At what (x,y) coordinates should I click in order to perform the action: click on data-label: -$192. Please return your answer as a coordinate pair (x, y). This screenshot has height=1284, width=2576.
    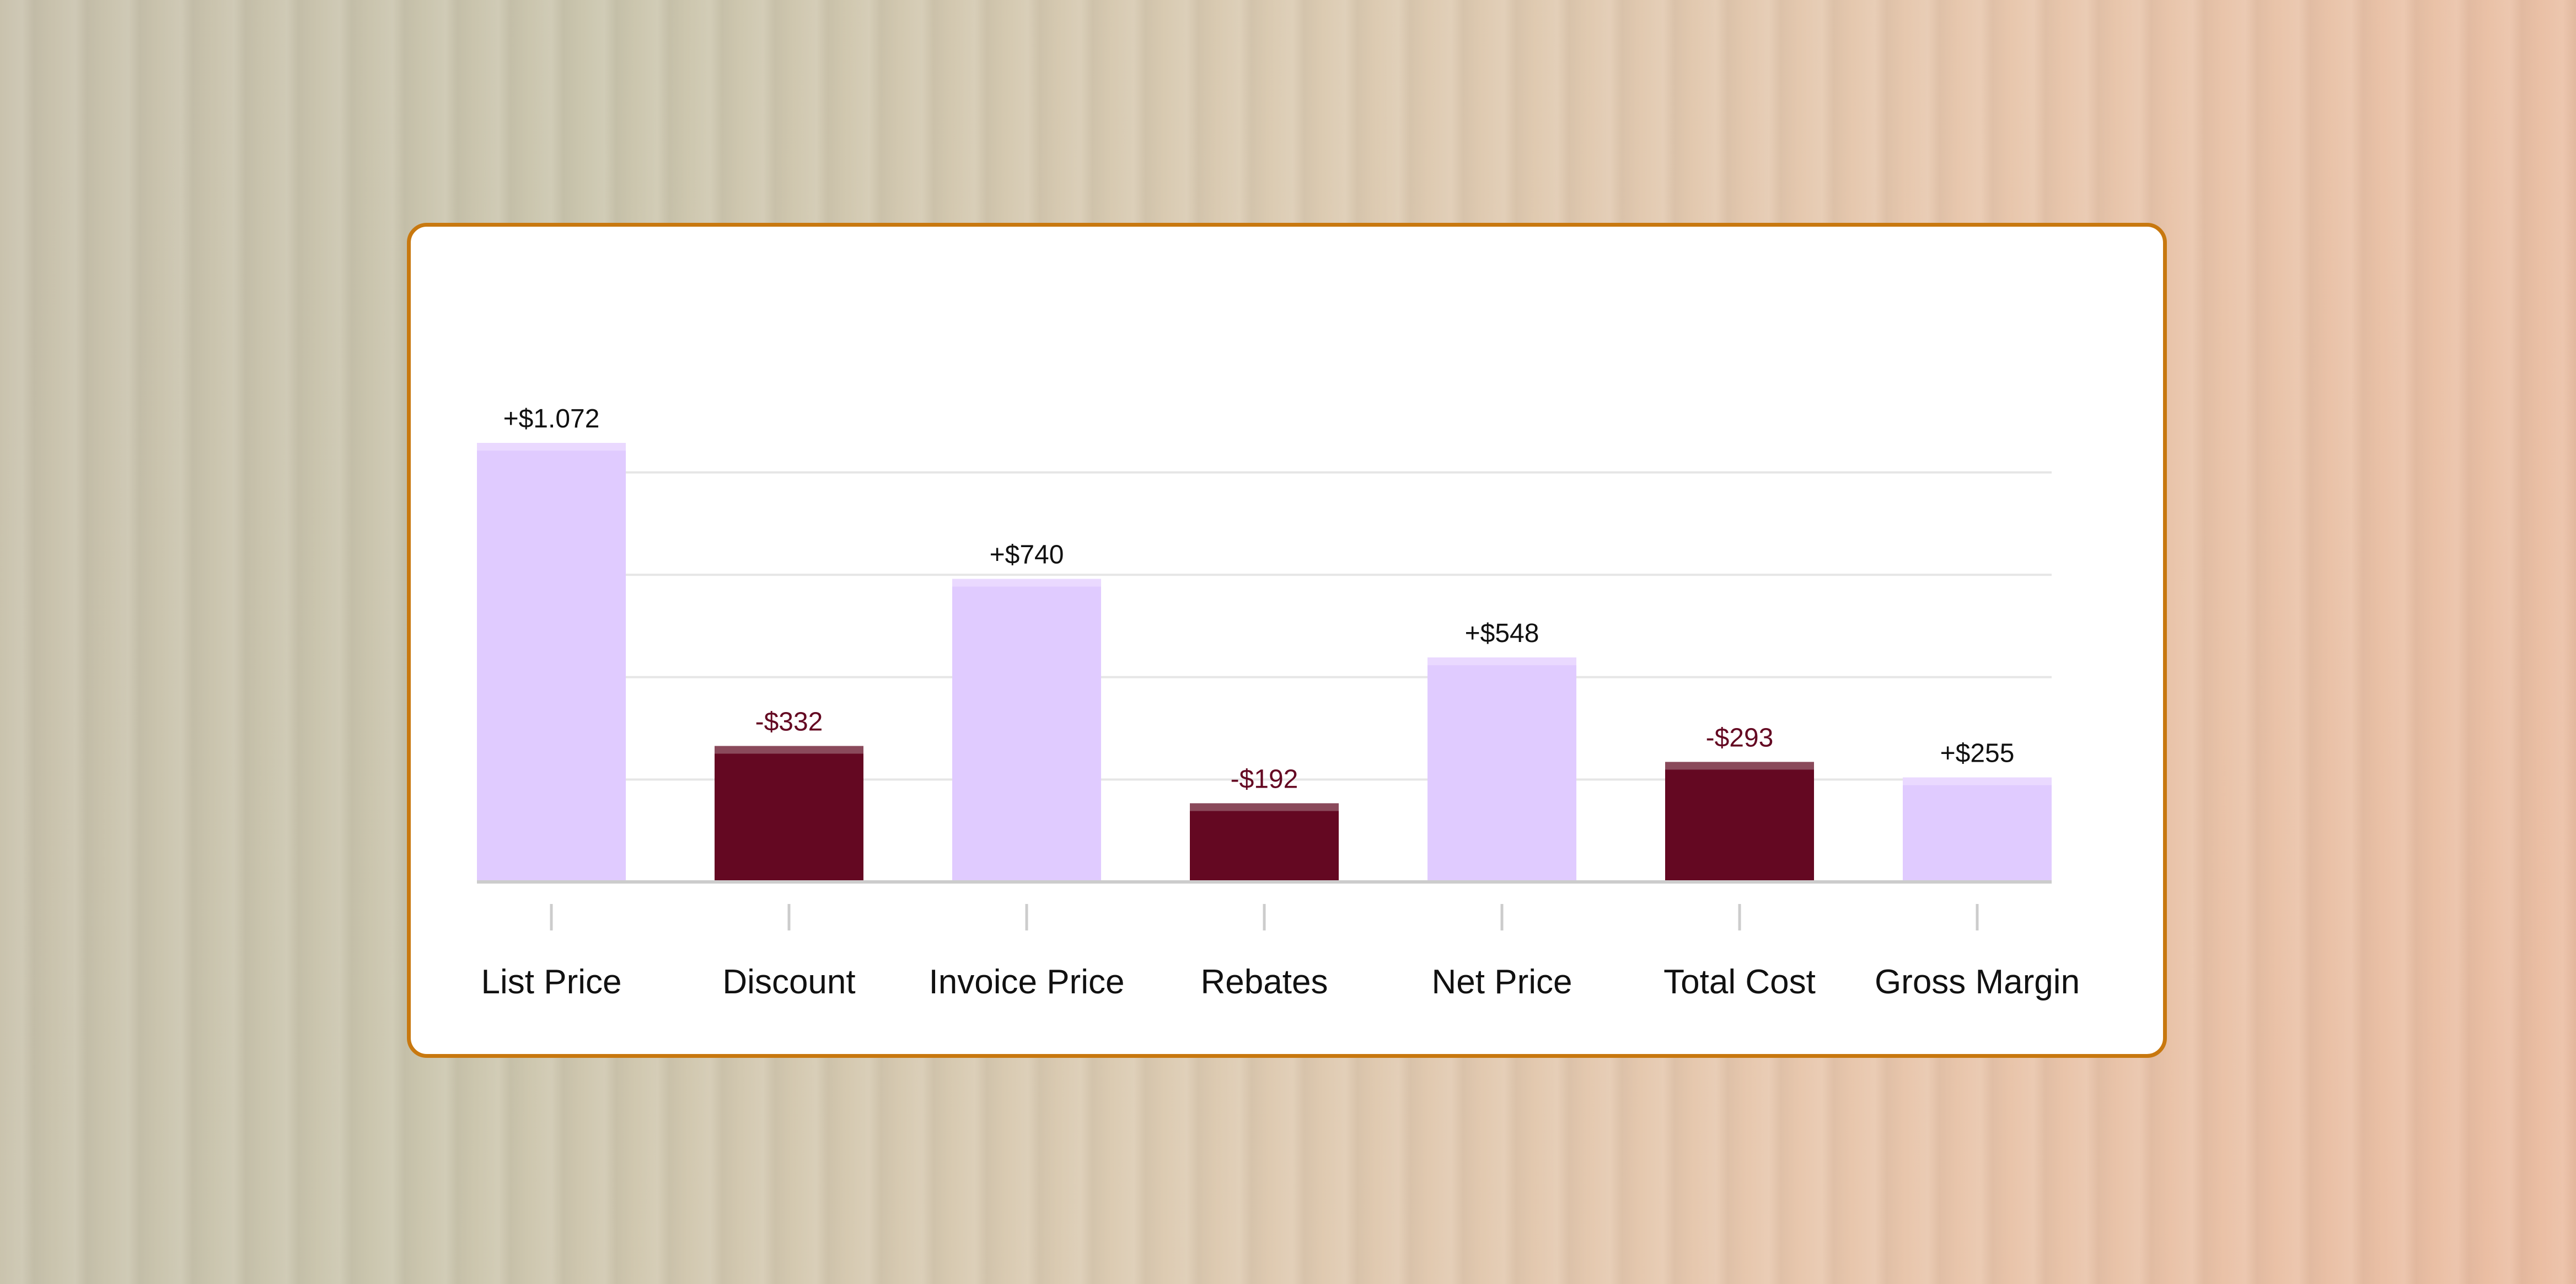
    Looking at the image, I should click on (1264, 779).